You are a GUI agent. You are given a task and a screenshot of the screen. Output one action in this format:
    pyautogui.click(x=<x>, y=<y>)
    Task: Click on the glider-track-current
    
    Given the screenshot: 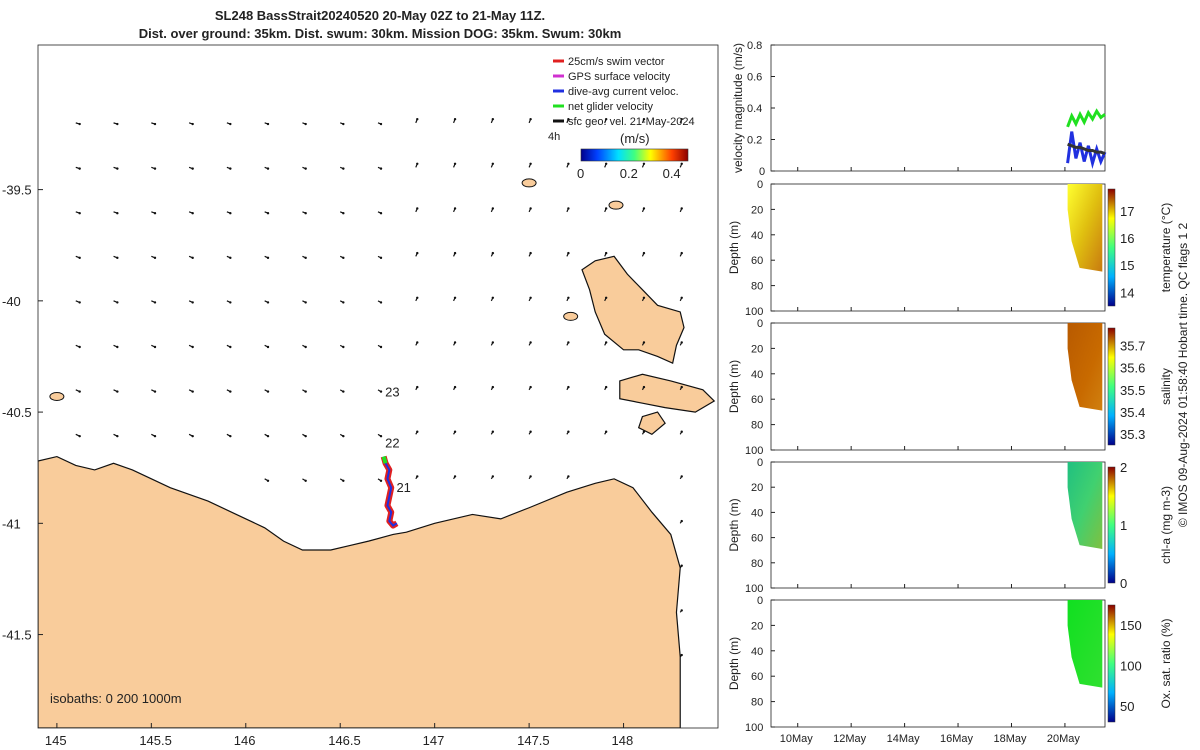 What is the action you would take?
    pyautogui.click(x=390, y=491)
    